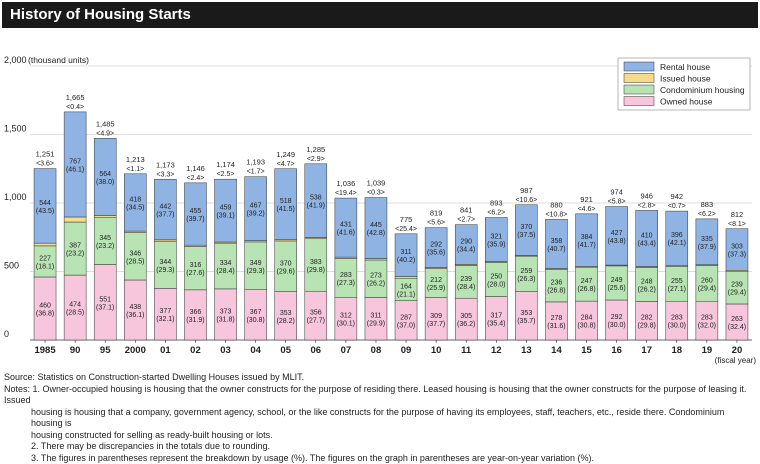  I want to click on segment-value-label: 273, so click(376, 276).